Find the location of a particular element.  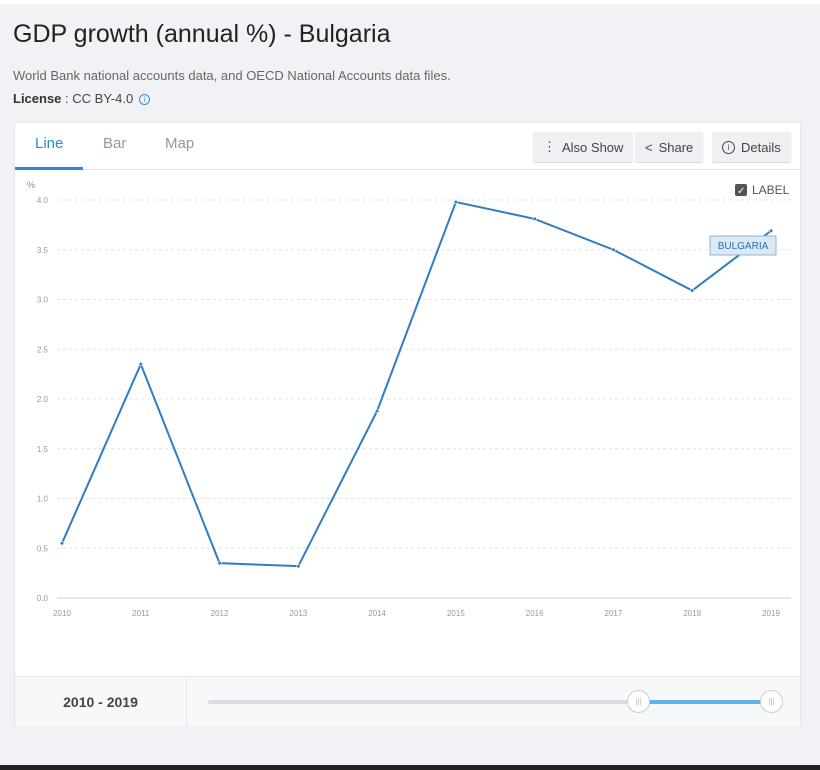

slider-selected-range is located at coordinates (704, 702).